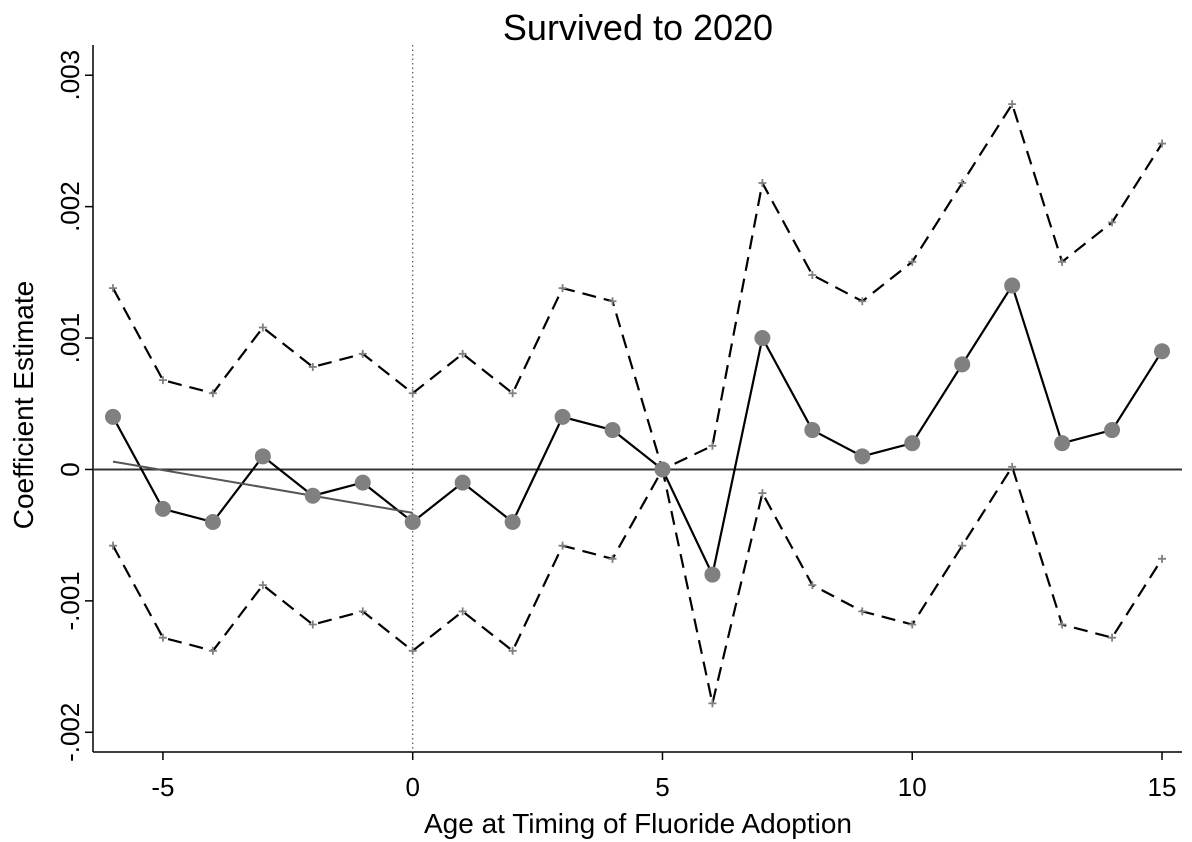  I want to click on trend-line, so click(262, 487).